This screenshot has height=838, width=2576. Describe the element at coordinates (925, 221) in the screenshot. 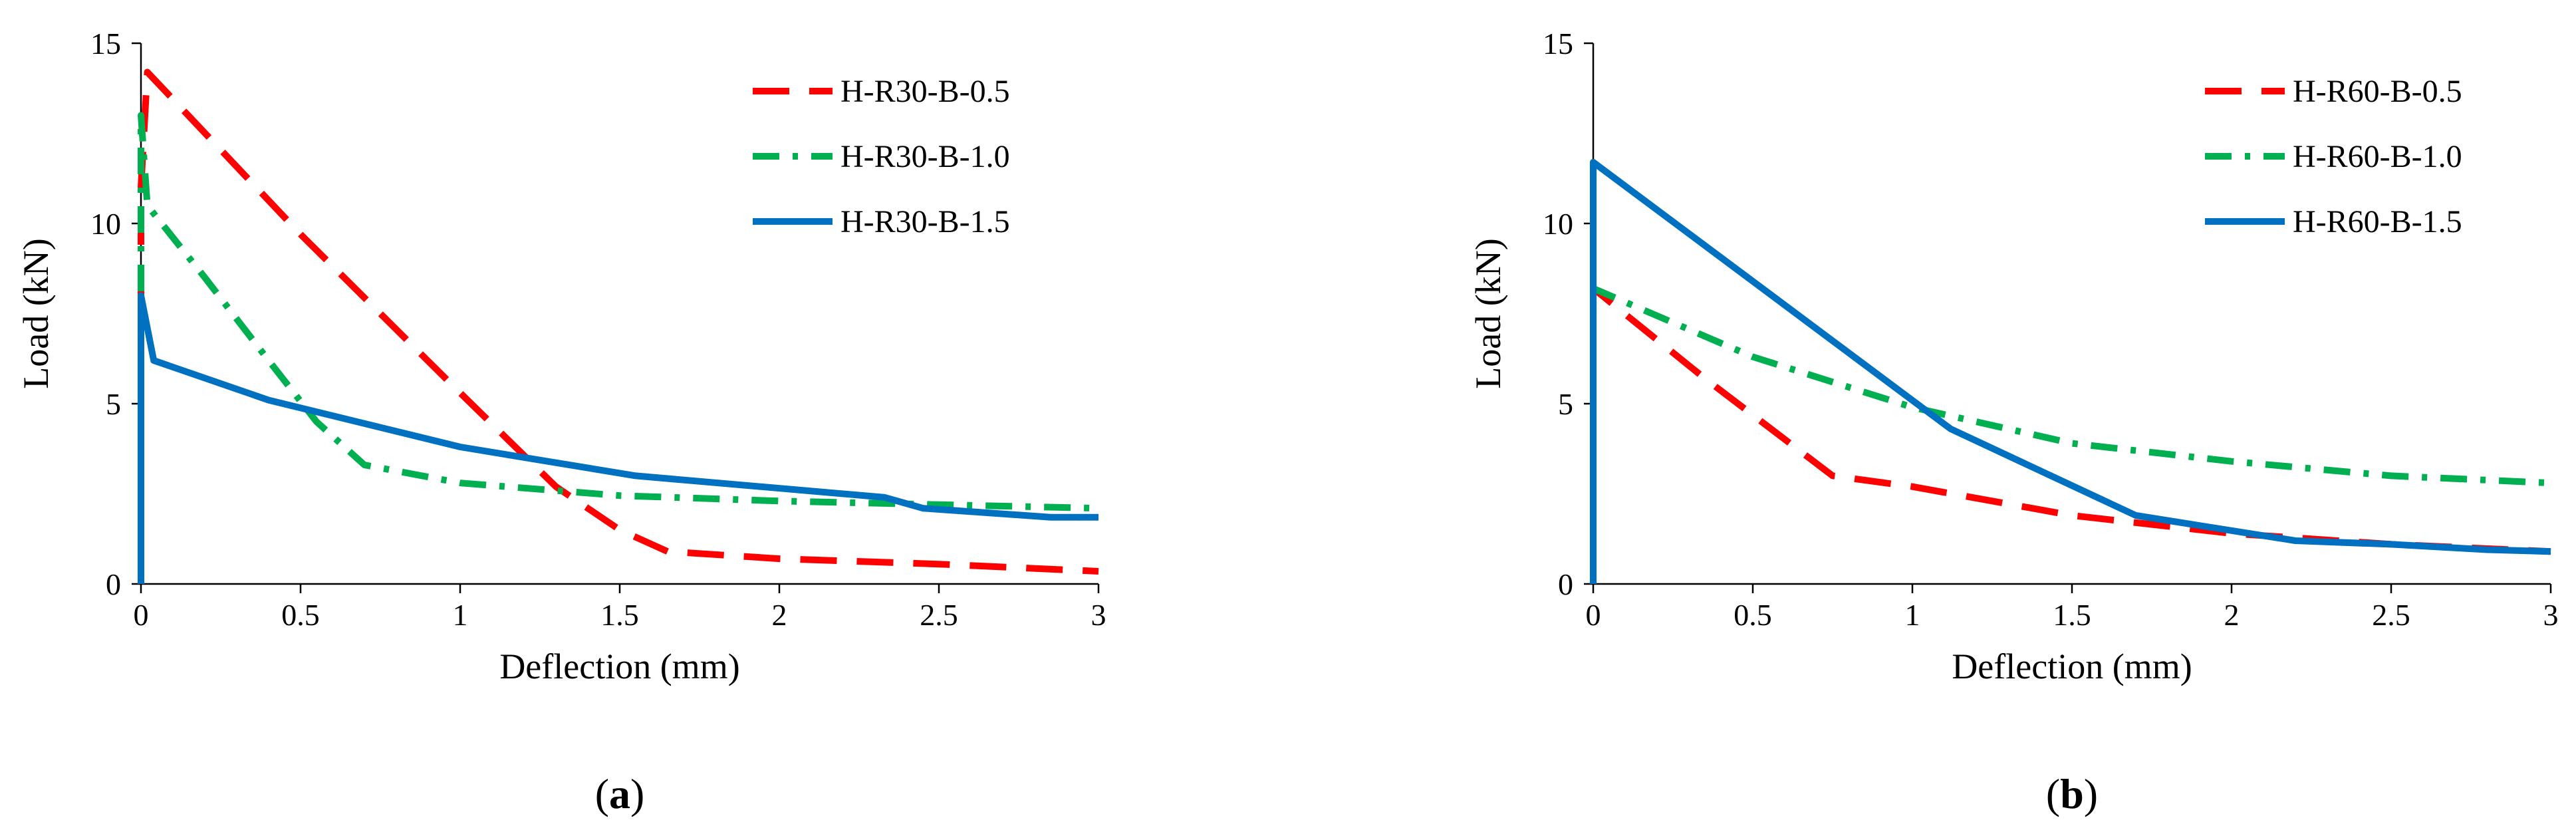

I see `legend-label: H-R30-B-1.5` at that location.